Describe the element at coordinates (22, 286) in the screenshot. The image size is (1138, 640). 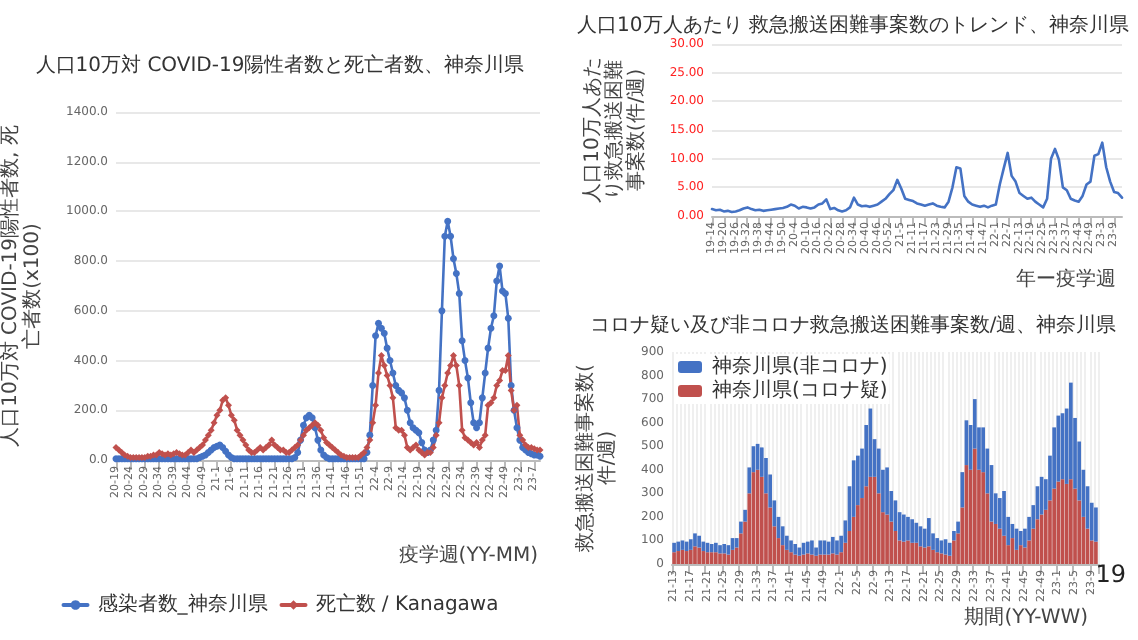
I see `y-axis-title: 人口10万対 COVID-19陽性者数, 死亡者数(x100)` at that location.